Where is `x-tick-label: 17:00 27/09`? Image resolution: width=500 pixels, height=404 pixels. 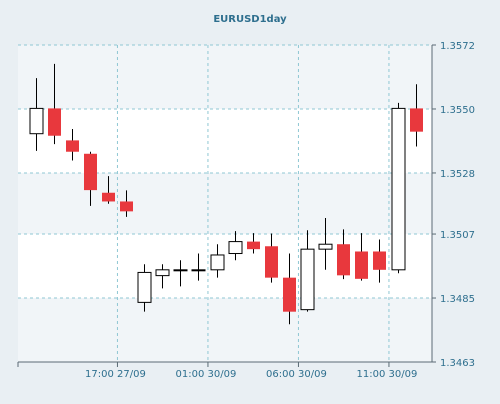
x-tick-label: 17:00 27/09 is located at coordinates (115, 374).